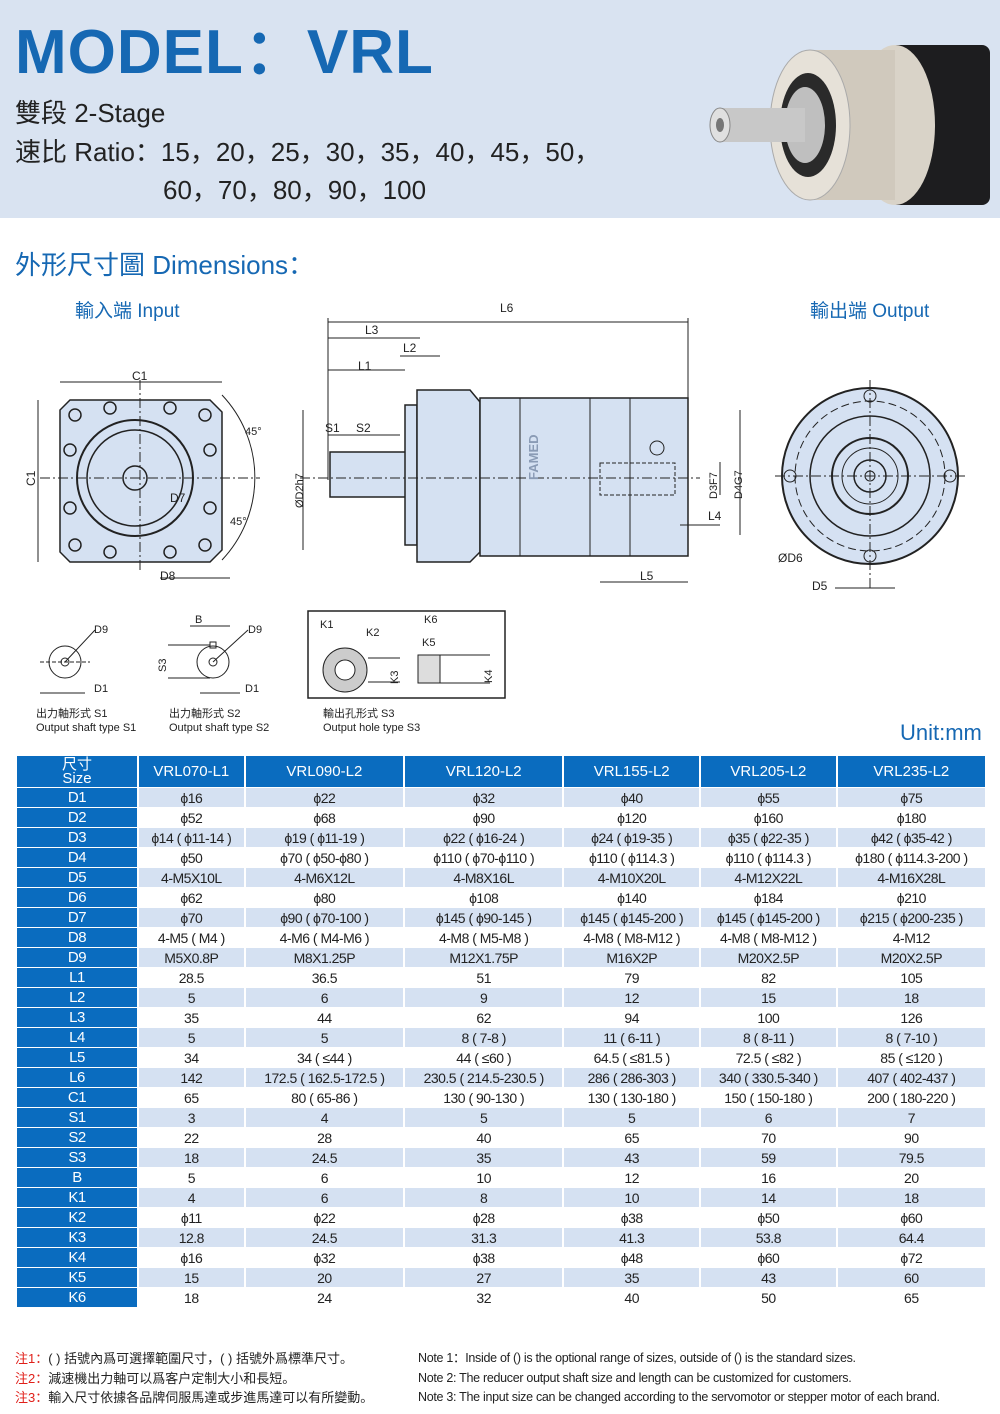  I want to click on table-cell: 340 ( 330.5-340 ), so click(768, 1077).